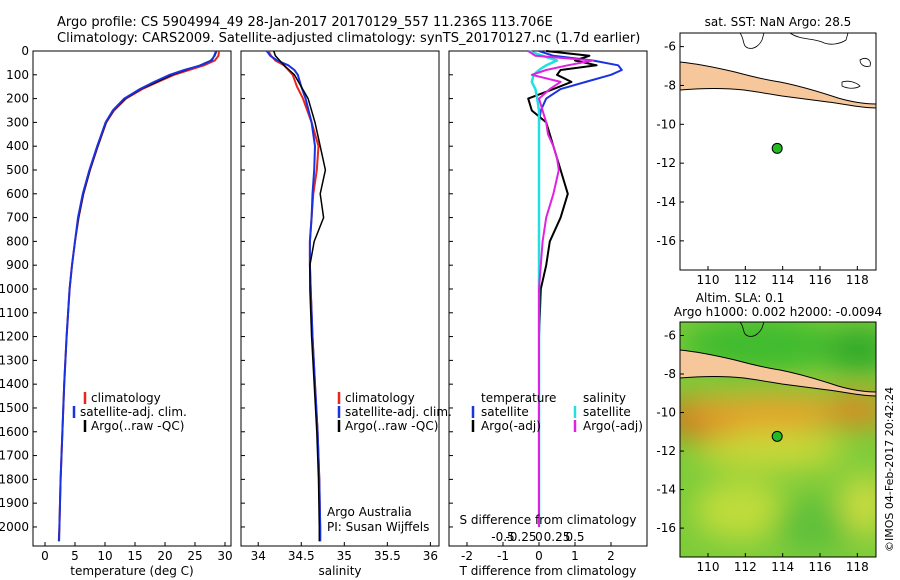  I want to click on depth-tick-label: 0, so click(25, 51).